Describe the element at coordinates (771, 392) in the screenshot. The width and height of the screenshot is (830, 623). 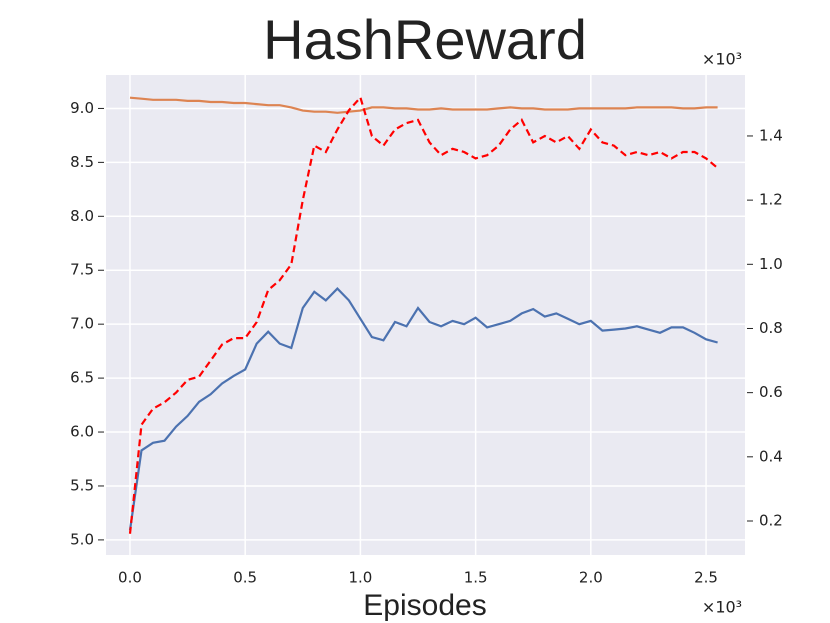
I see `y2-tick-label: 0.6` at that location.